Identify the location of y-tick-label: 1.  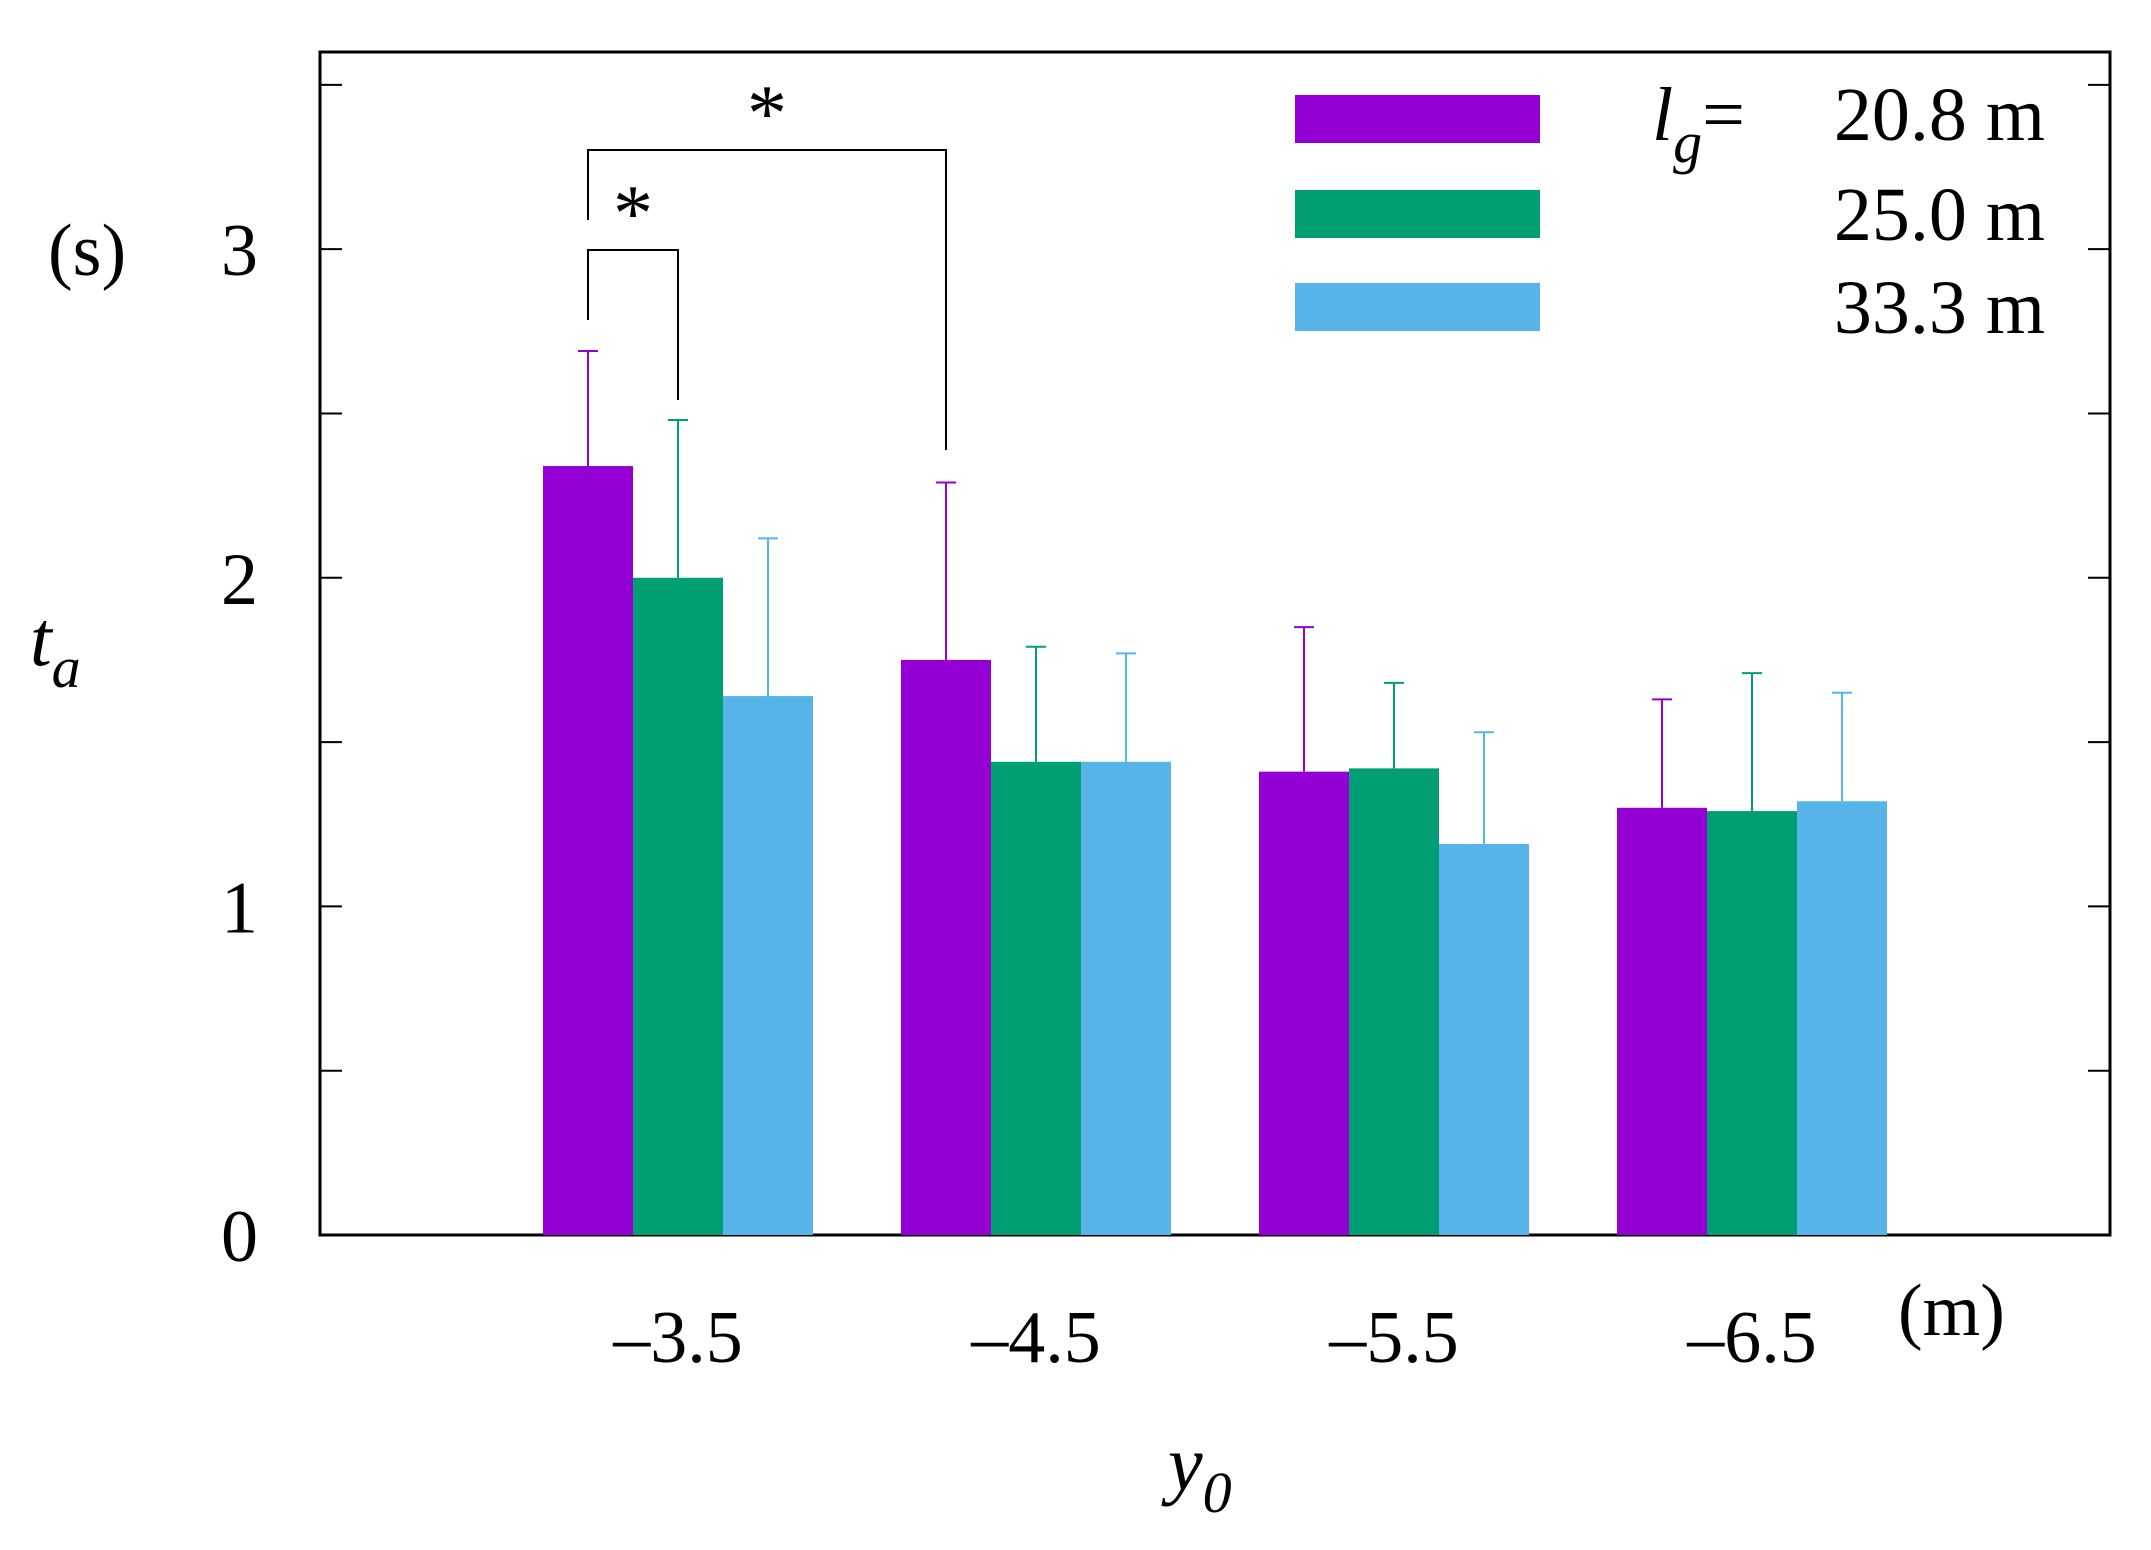
(239, 908).